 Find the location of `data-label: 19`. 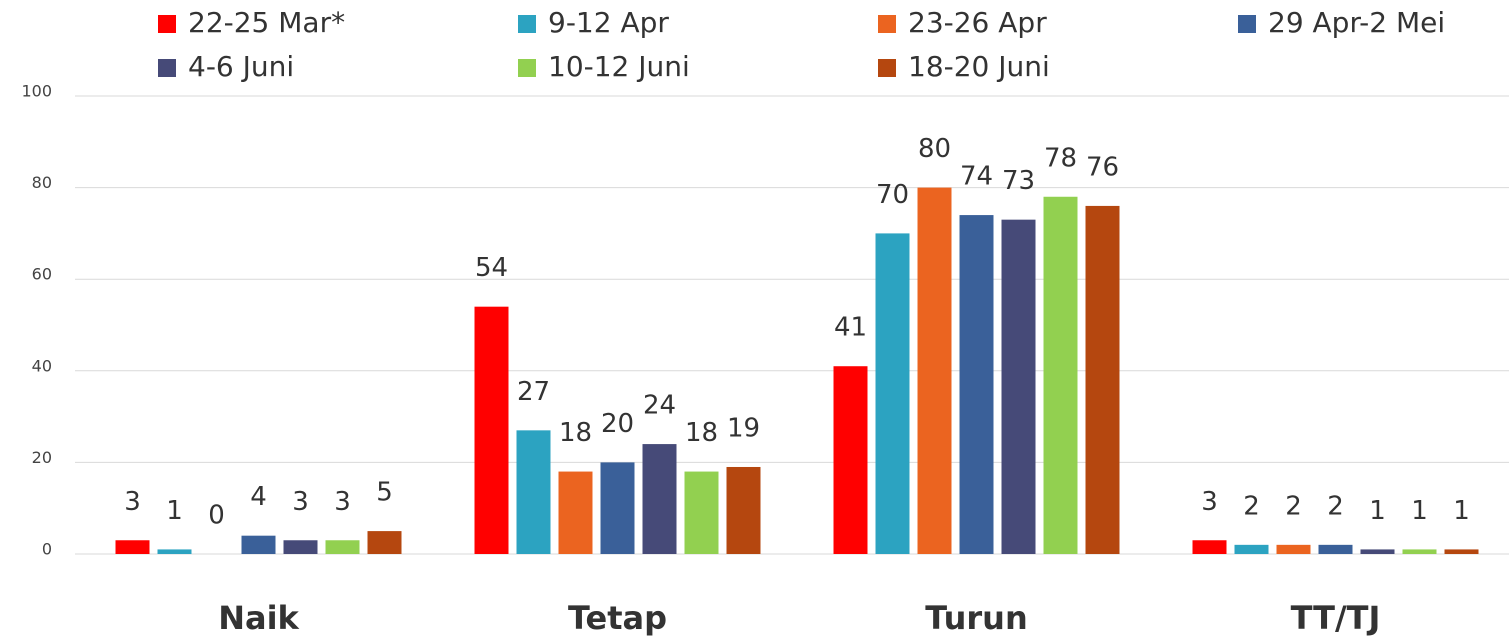

data-label: 19 is located at coordinates (743, 428).